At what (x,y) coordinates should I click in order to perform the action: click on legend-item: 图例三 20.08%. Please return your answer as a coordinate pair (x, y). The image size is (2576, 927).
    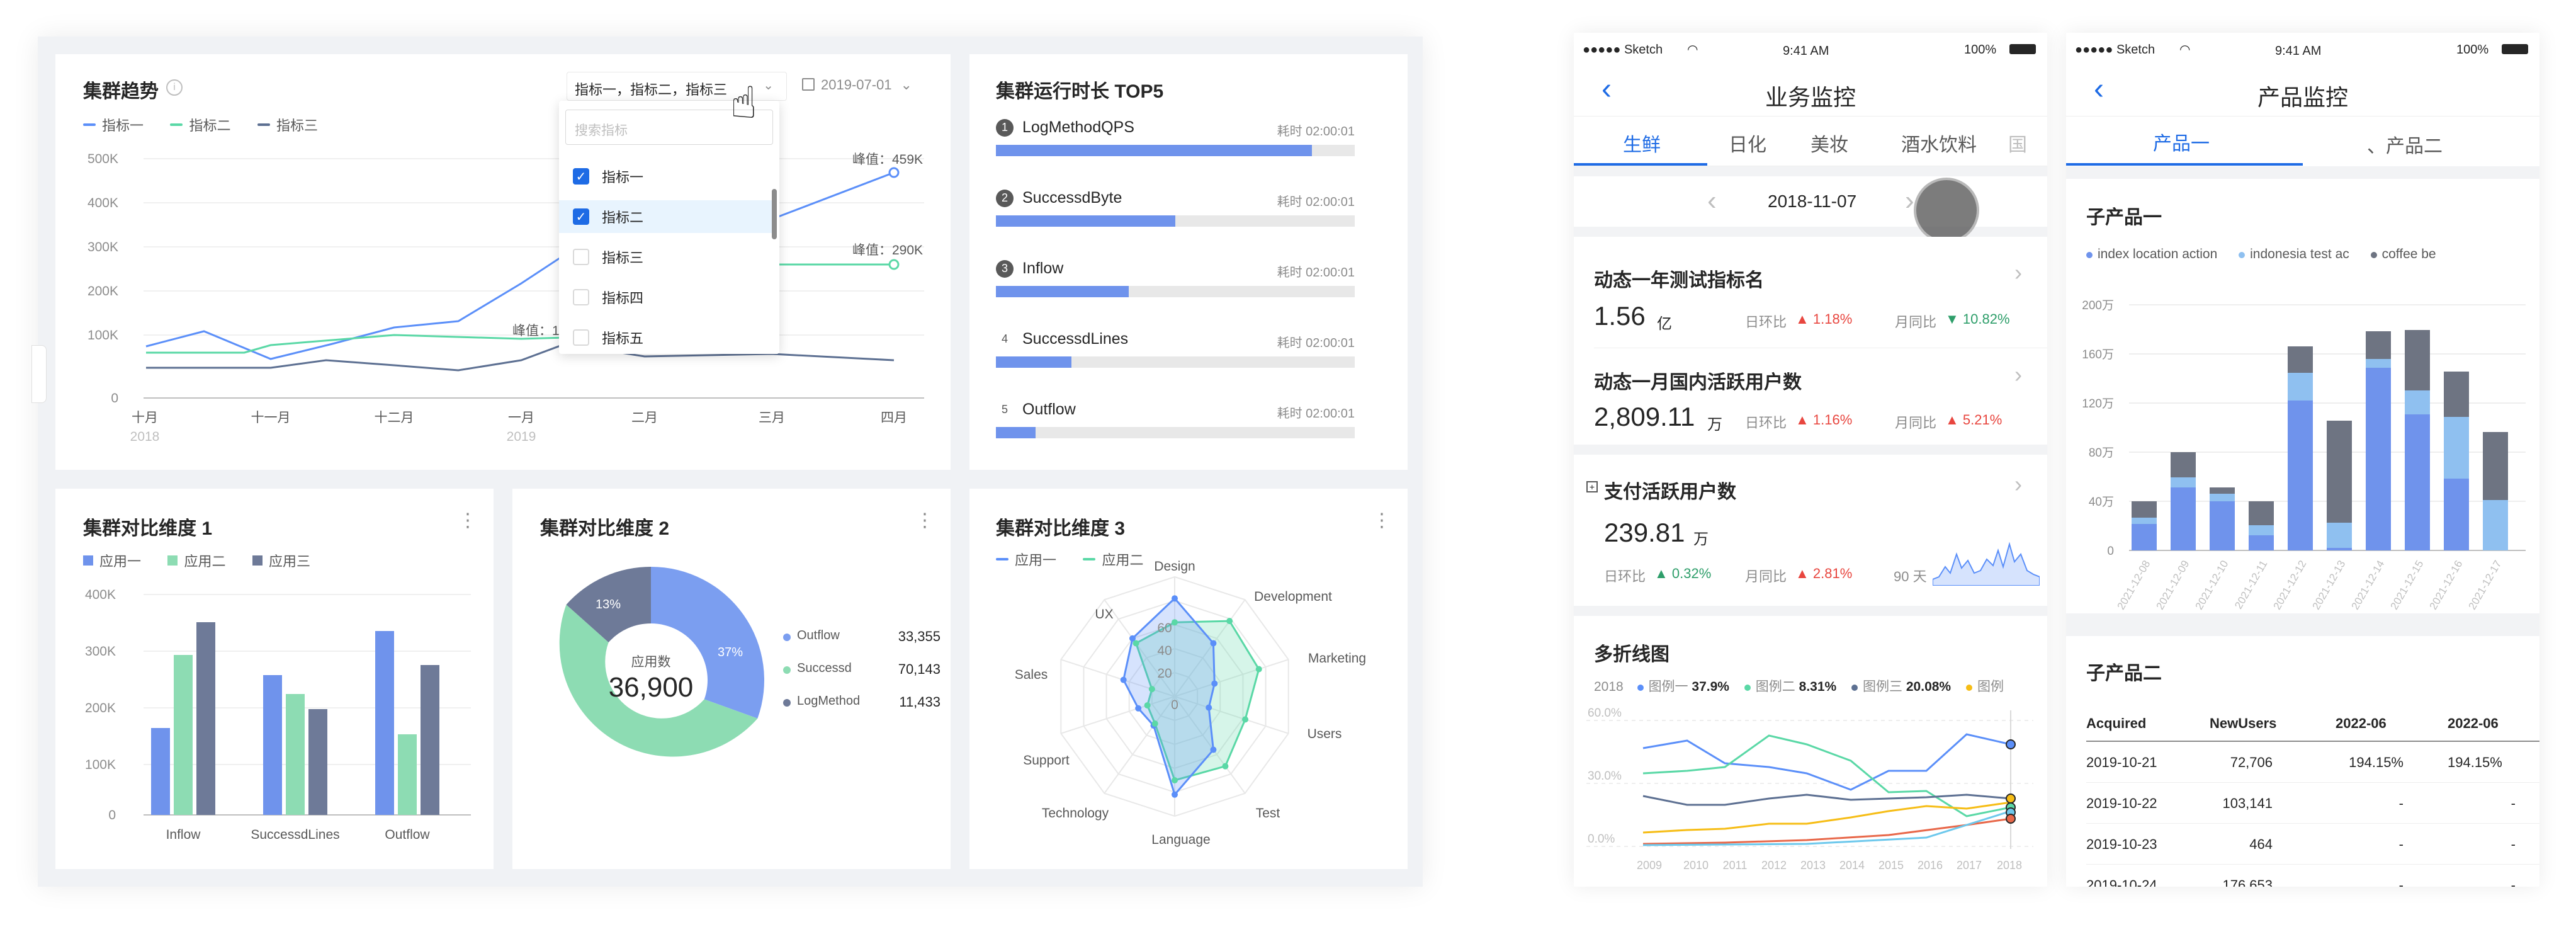
    Looking at the image, I should click on (1901, 687).